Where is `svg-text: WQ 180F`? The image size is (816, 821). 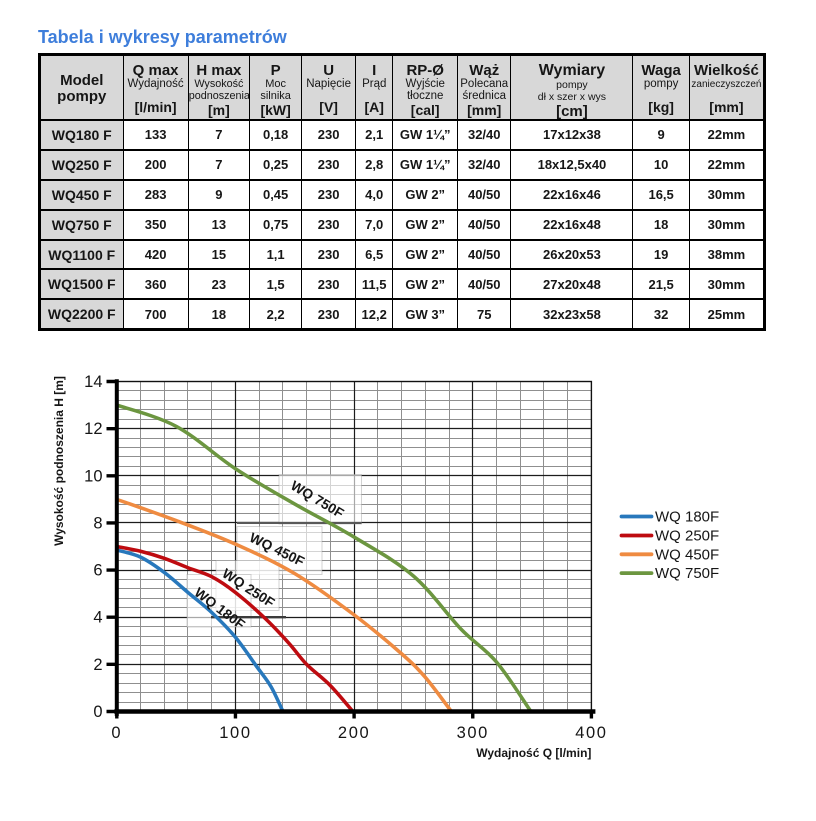 svg-text: WQ 180F is located at coordinates (687, 517).